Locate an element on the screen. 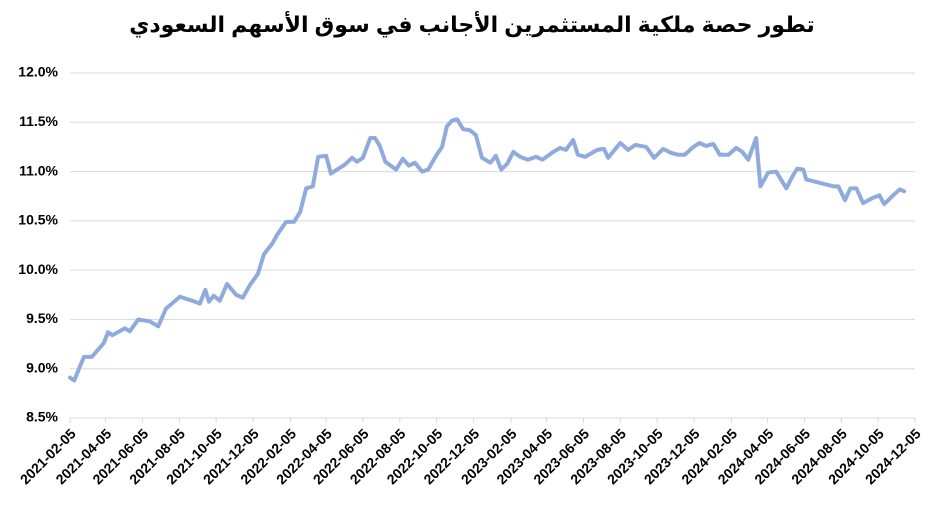 This screenshot has height=510, width=945. y-tick-label: 11.0% is located at coordinates (38, 170).